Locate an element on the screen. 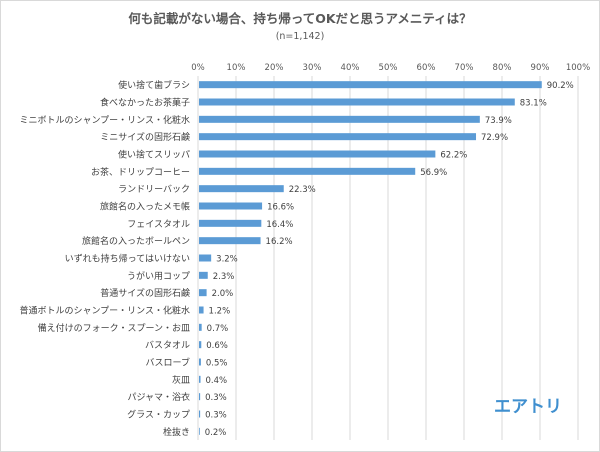 Image resolution: width=600 pixels, height=452 pixels. value-label: 0.2% is located at coordinates (216, 433).